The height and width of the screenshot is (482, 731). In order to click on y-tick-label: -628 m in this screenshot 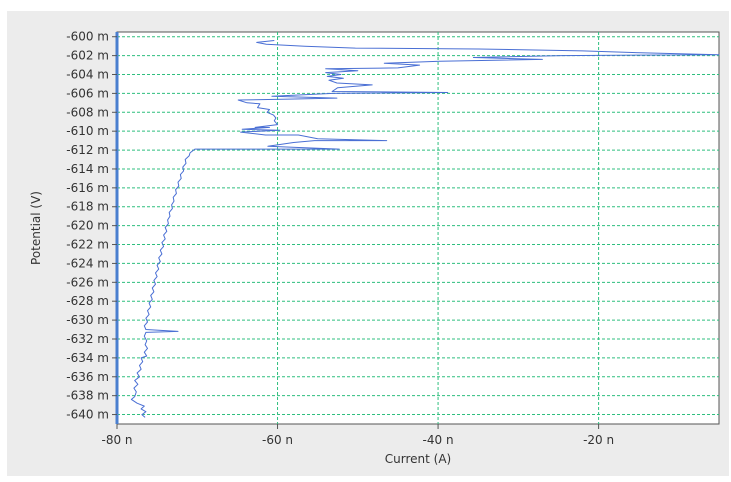, I will do `click(87, 301)`.